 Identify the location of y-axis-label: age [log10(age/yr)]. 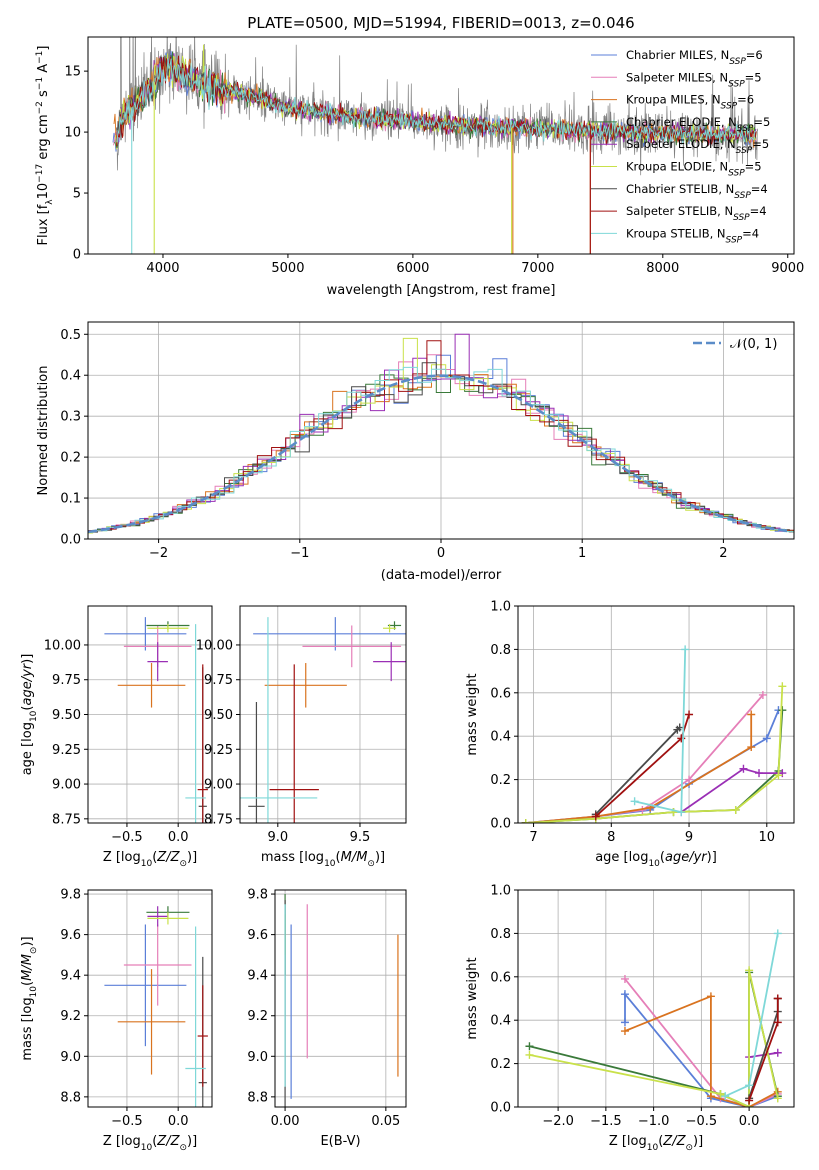
(29, 715).